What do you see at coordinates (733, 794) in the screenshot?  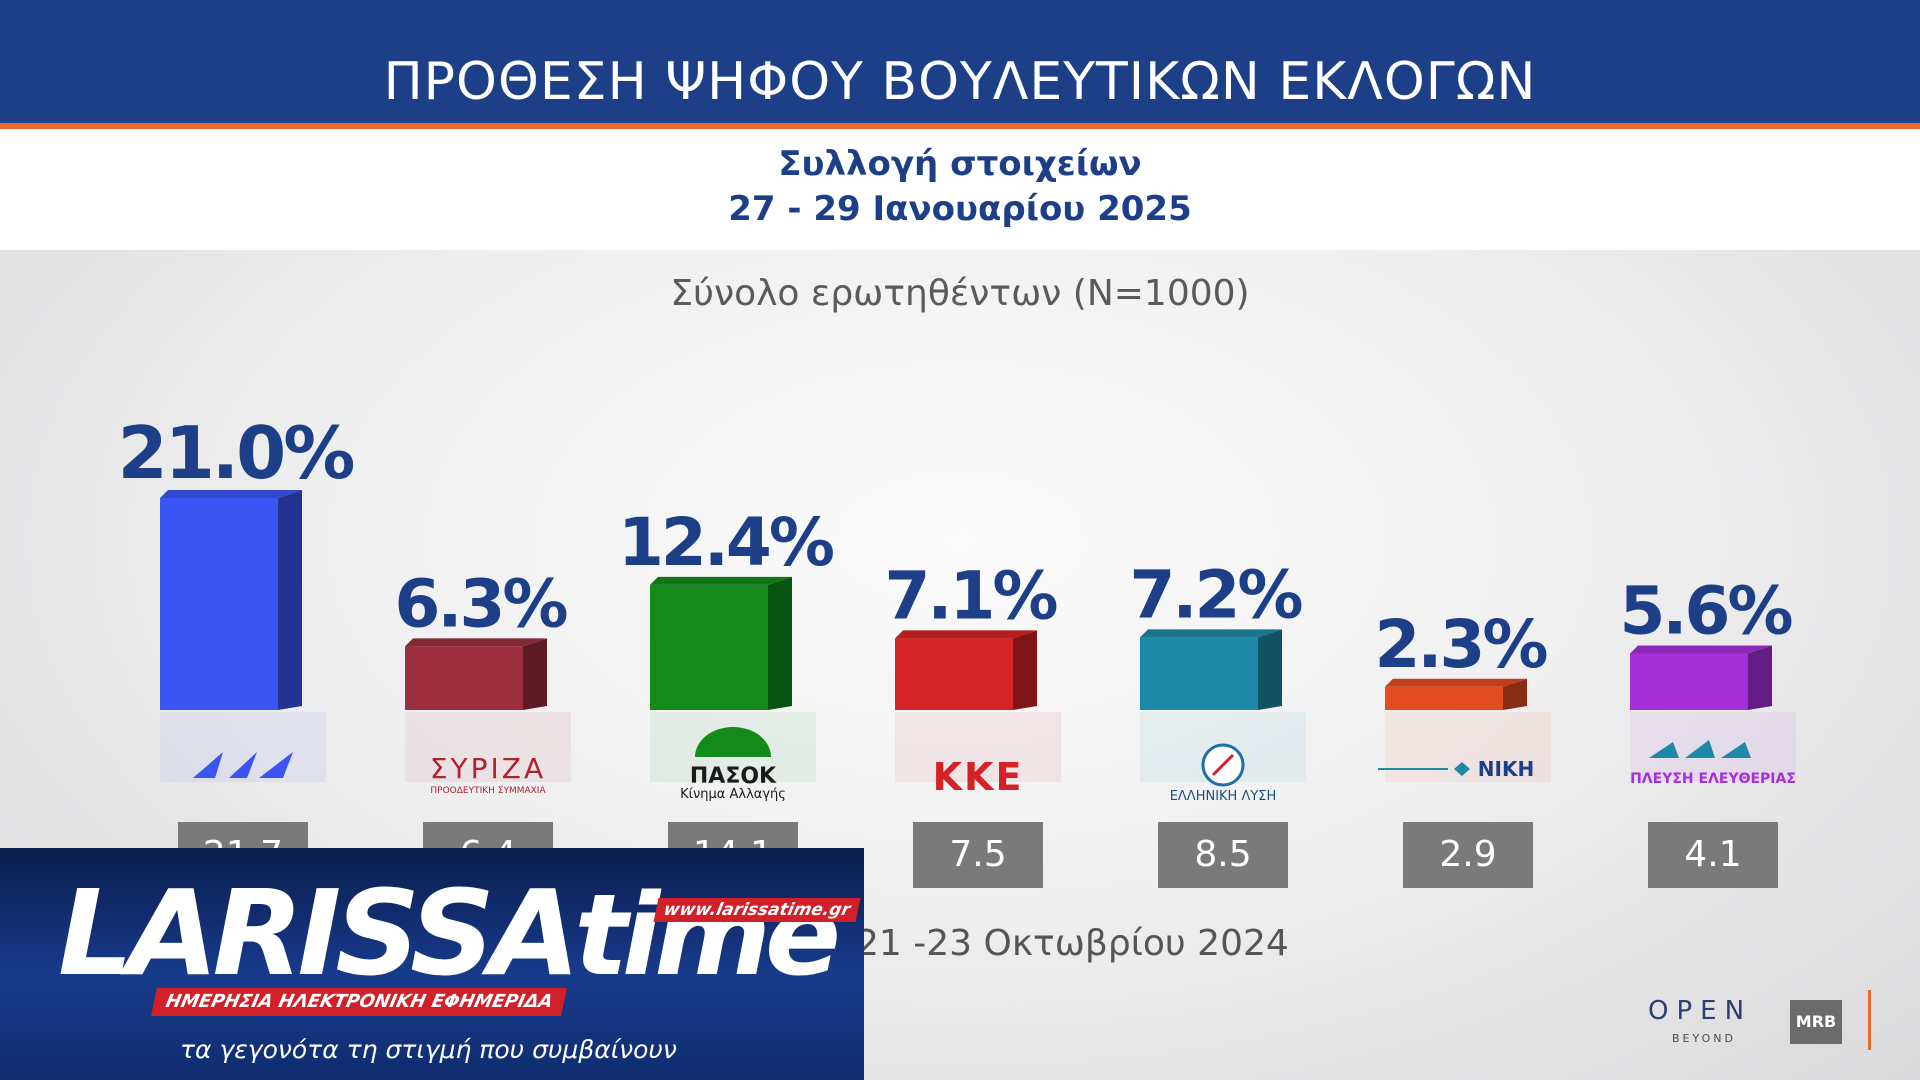 I see `party-logo-subtext: Κίνημα Αλλαγής` at bounding box center [733, 794].